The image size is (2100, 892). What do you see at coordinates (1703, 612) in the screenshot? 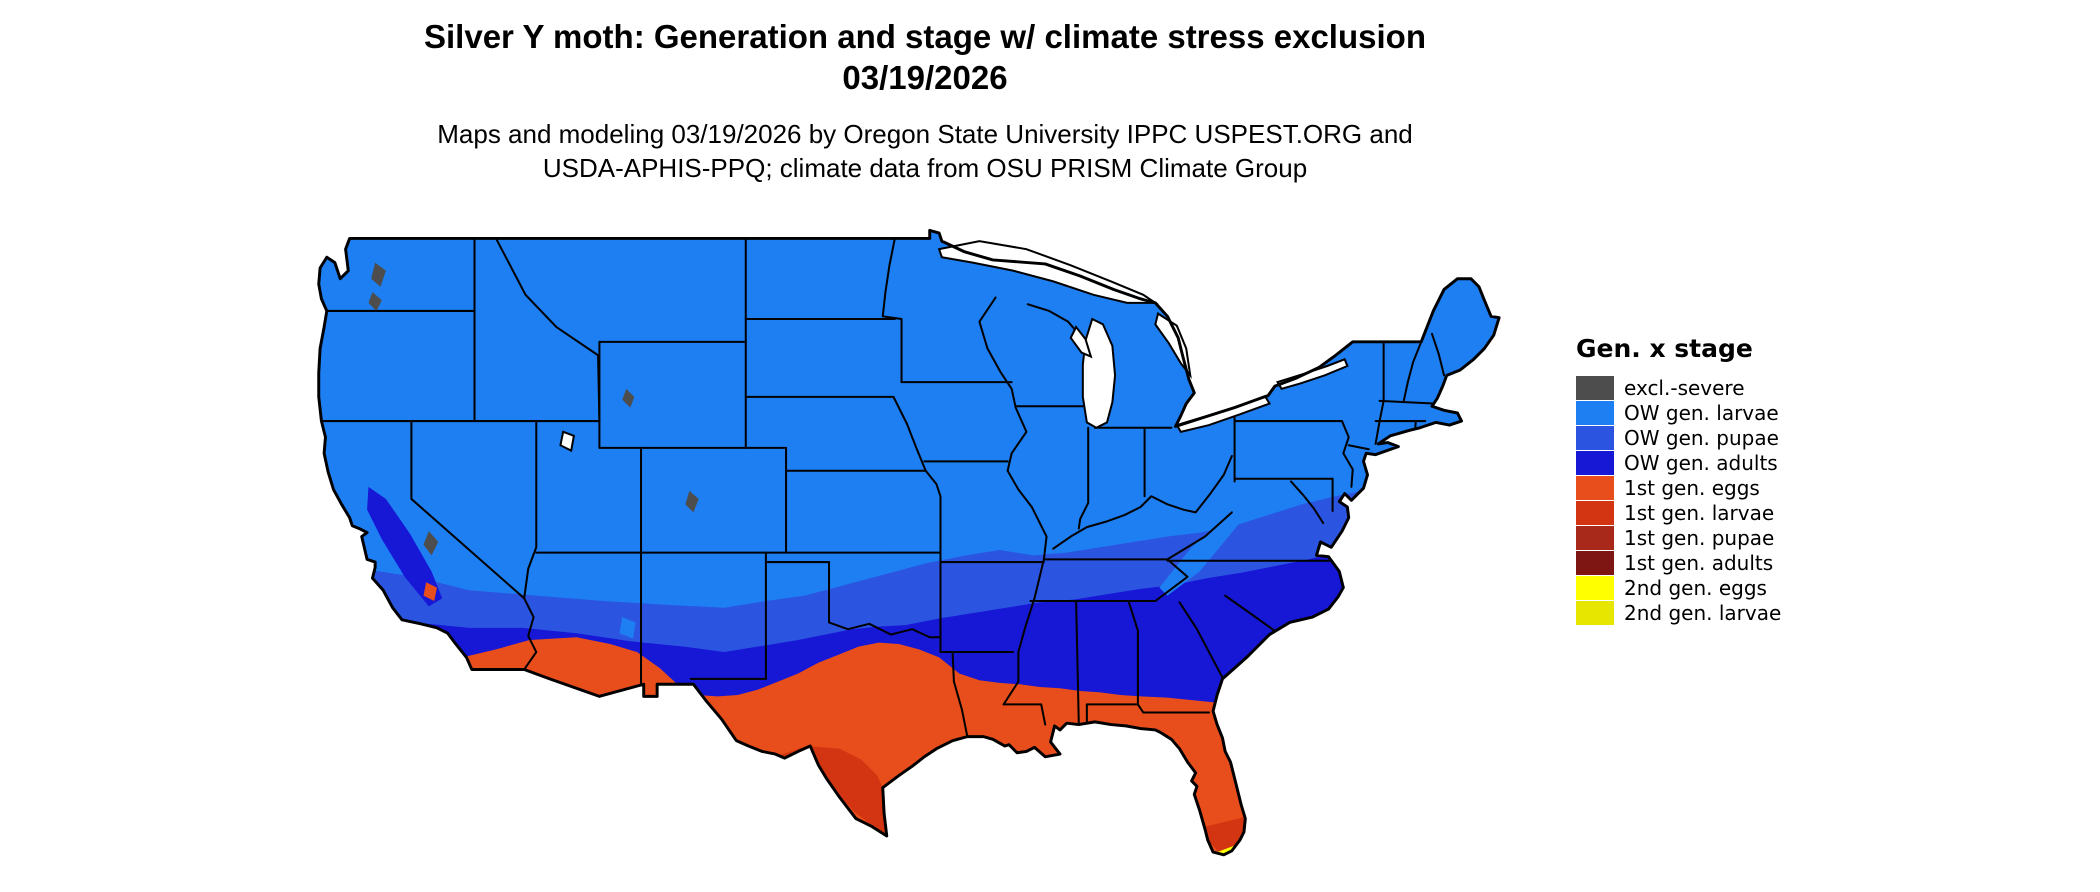
I see `legend-label: 2nd gen. larvae` at bounding box center [1703, 612].